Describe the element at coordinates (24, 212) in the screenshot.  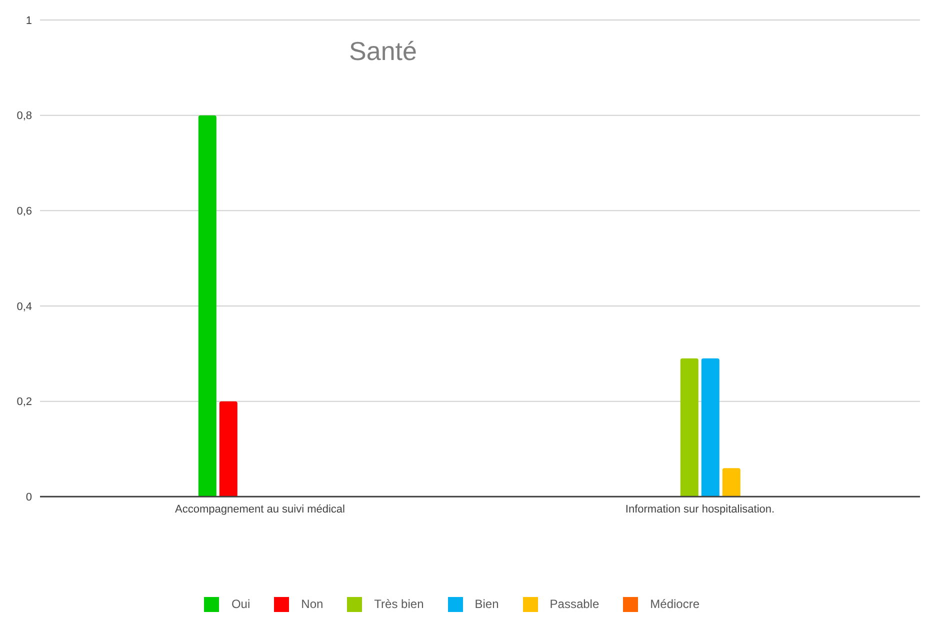
I see `y-tick-label: 0,6` at that location.